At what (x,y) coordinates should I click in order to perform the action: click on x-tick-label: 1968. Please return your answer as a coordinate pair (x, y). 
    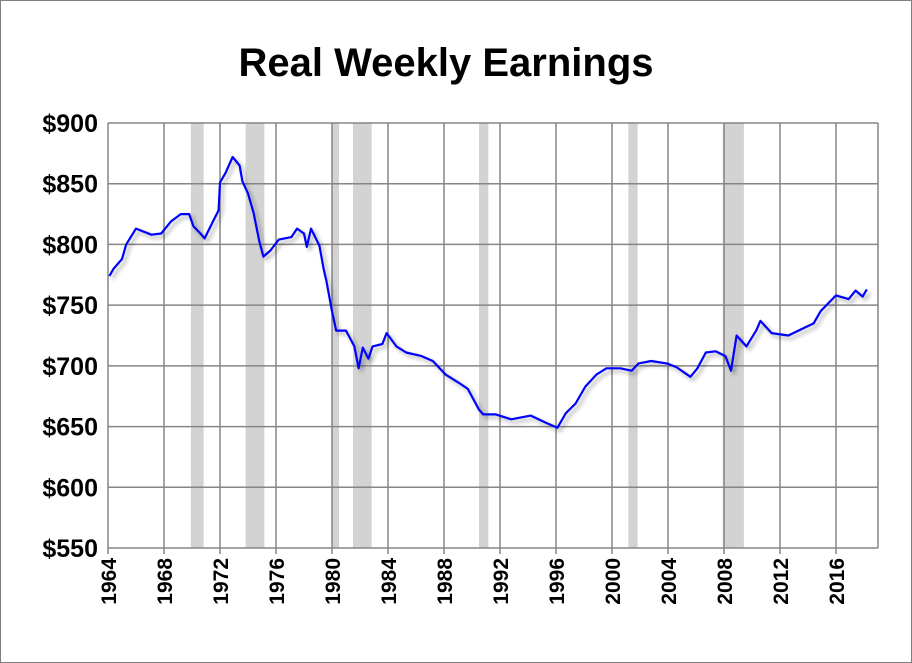
    Looking at the image, I should click on (165, 581).